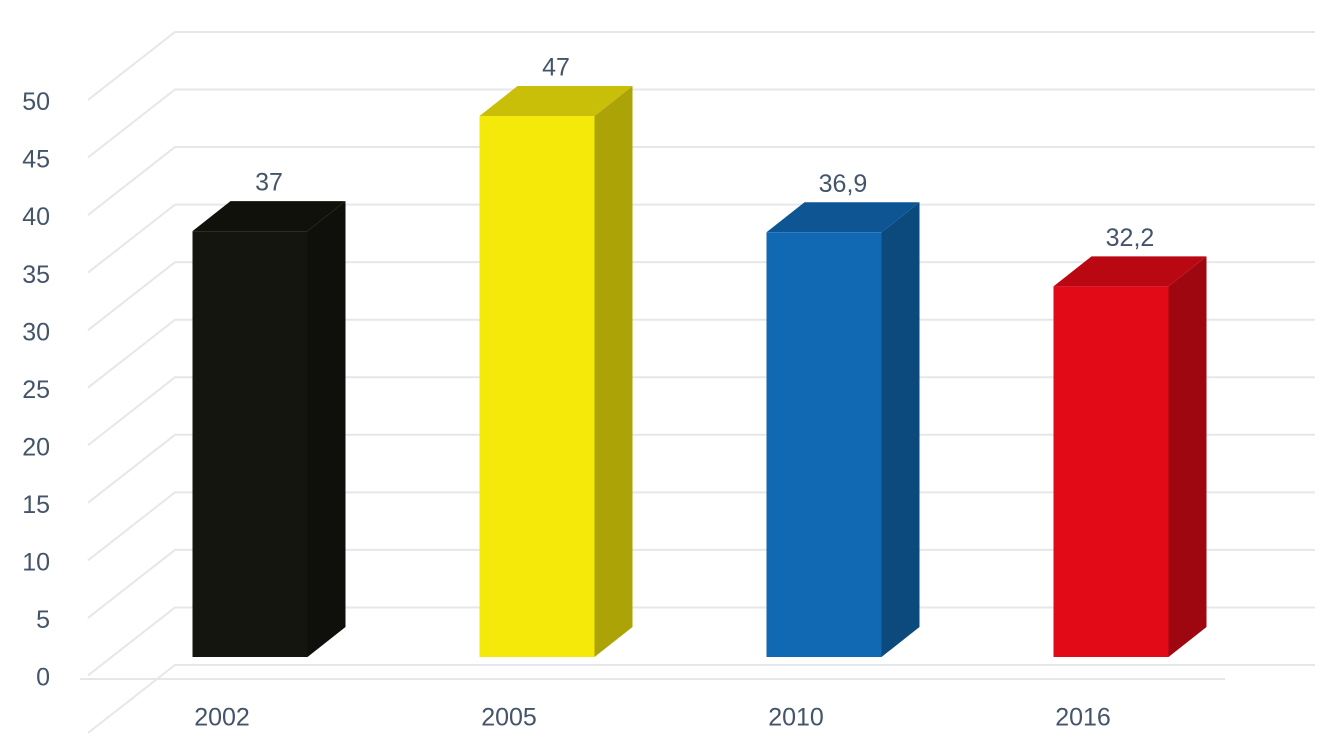 This screenshot has height=749, width=1331. What do you see at coordinates (36, 217) in the screenshot?
I see `y-tick-label: 40` at bounding box center [36, 217].